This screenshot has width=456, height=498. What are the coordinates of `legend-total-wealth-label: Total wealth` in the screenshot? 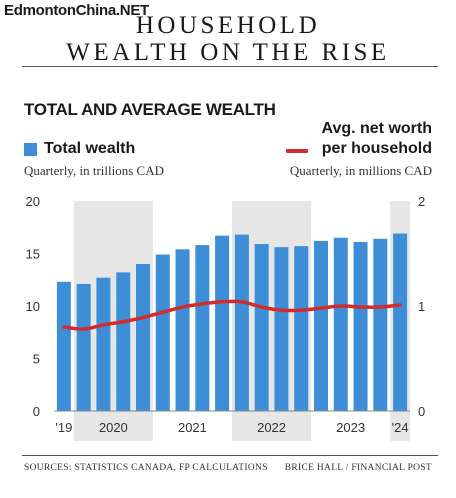 It's located at (90, 148).